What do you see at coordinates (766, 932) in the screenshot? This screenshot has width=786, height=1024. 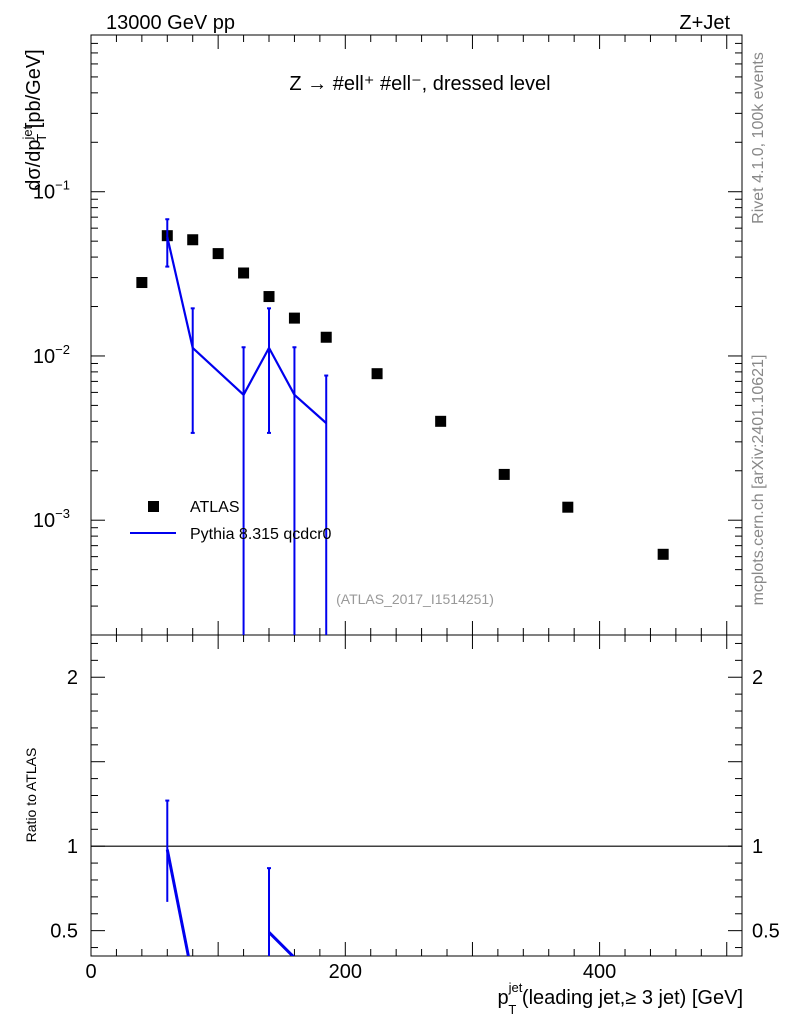 I see `y-tick-label-ratio-right: 0.5` at bounding box center [766, 932].